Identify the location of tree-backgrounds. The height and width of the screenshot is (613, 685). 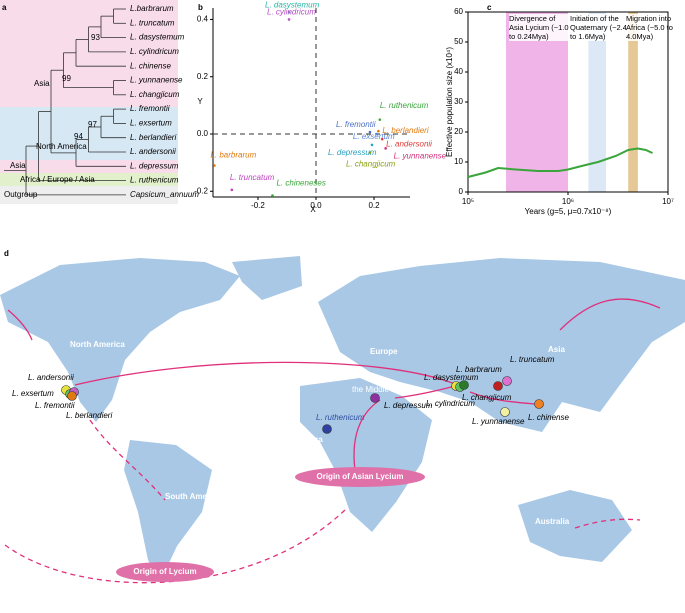
(89, 102).